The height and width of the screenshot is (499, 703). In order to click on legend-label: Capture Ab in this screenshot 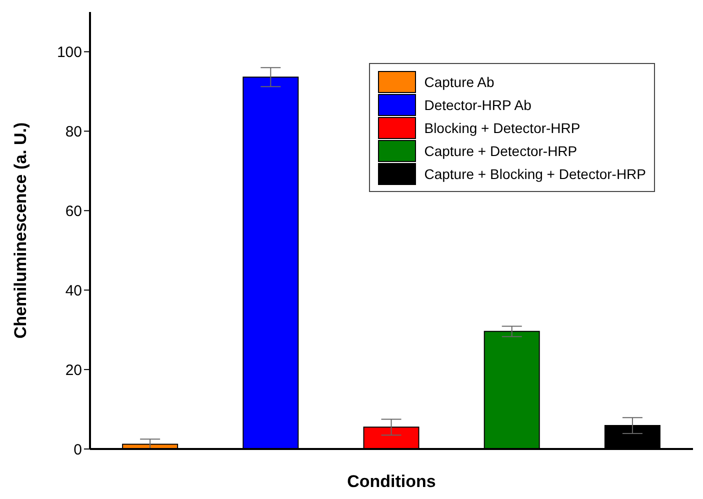, I will do `click(459, 82)`.